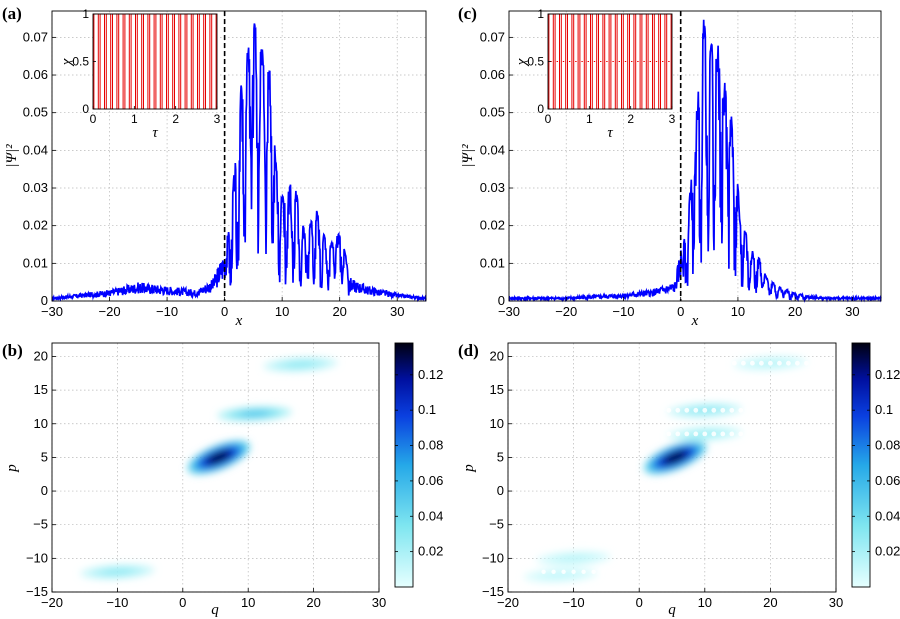  Describe the element at coordinates (12, 13) in the screenshot. I see `panel-a-label: (a)` at that location.